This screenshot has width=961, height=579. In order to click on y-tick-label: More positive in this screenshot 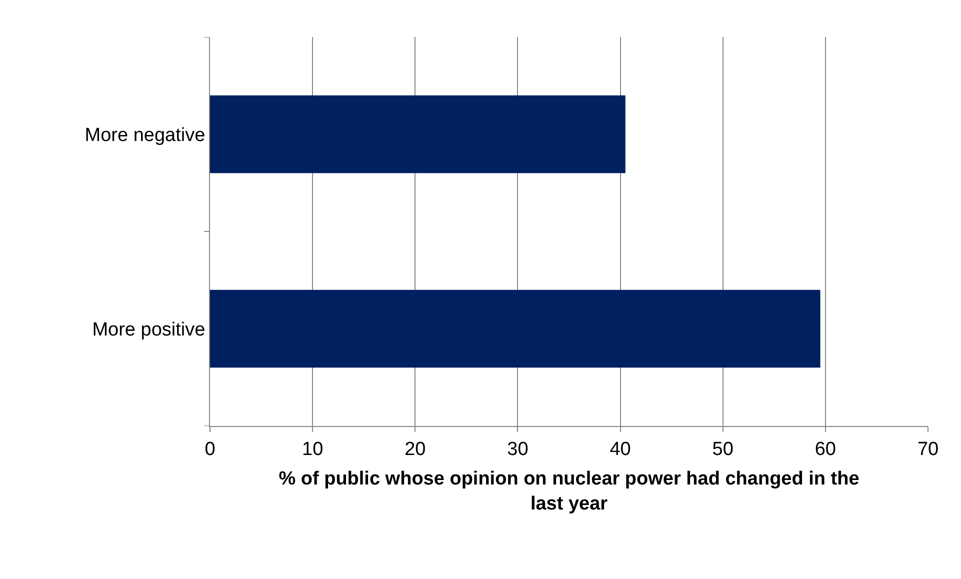, I will do `click(149, 329)`.